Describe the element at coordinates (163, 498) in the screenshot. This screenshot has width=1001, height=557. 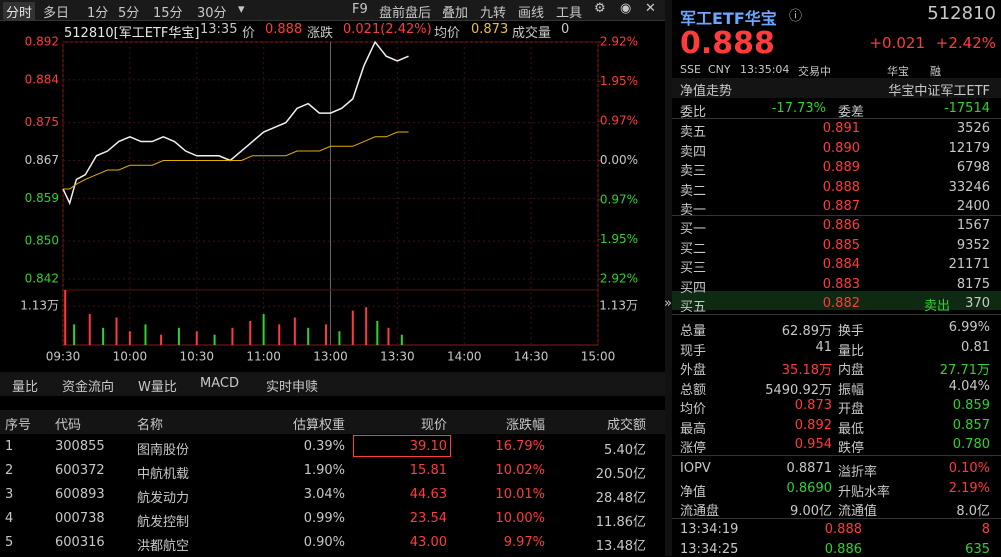
I see `table-cell: 航发动力` at that location.